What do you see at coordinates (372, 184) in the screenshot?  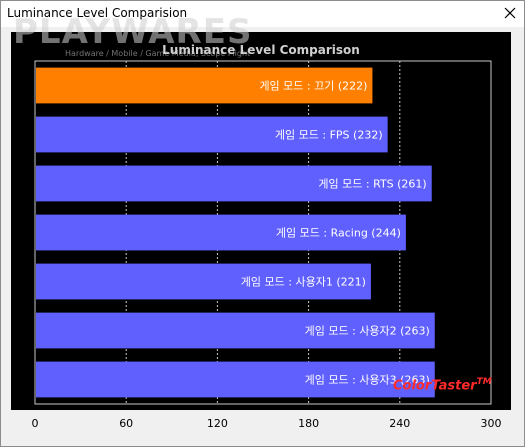 I see `bar-label: 게임 모드 : RTS (261)` at bounding box center [372, 184].